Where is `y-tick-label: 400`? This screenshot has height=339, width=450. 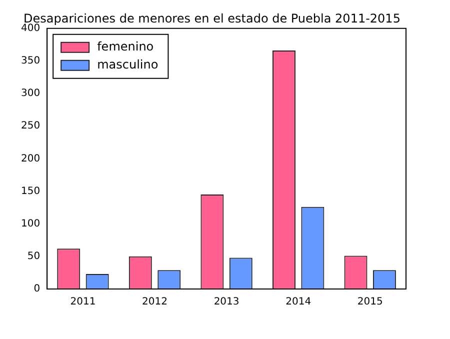
y-tick-label: 400 is located at coordinates (30, 28).